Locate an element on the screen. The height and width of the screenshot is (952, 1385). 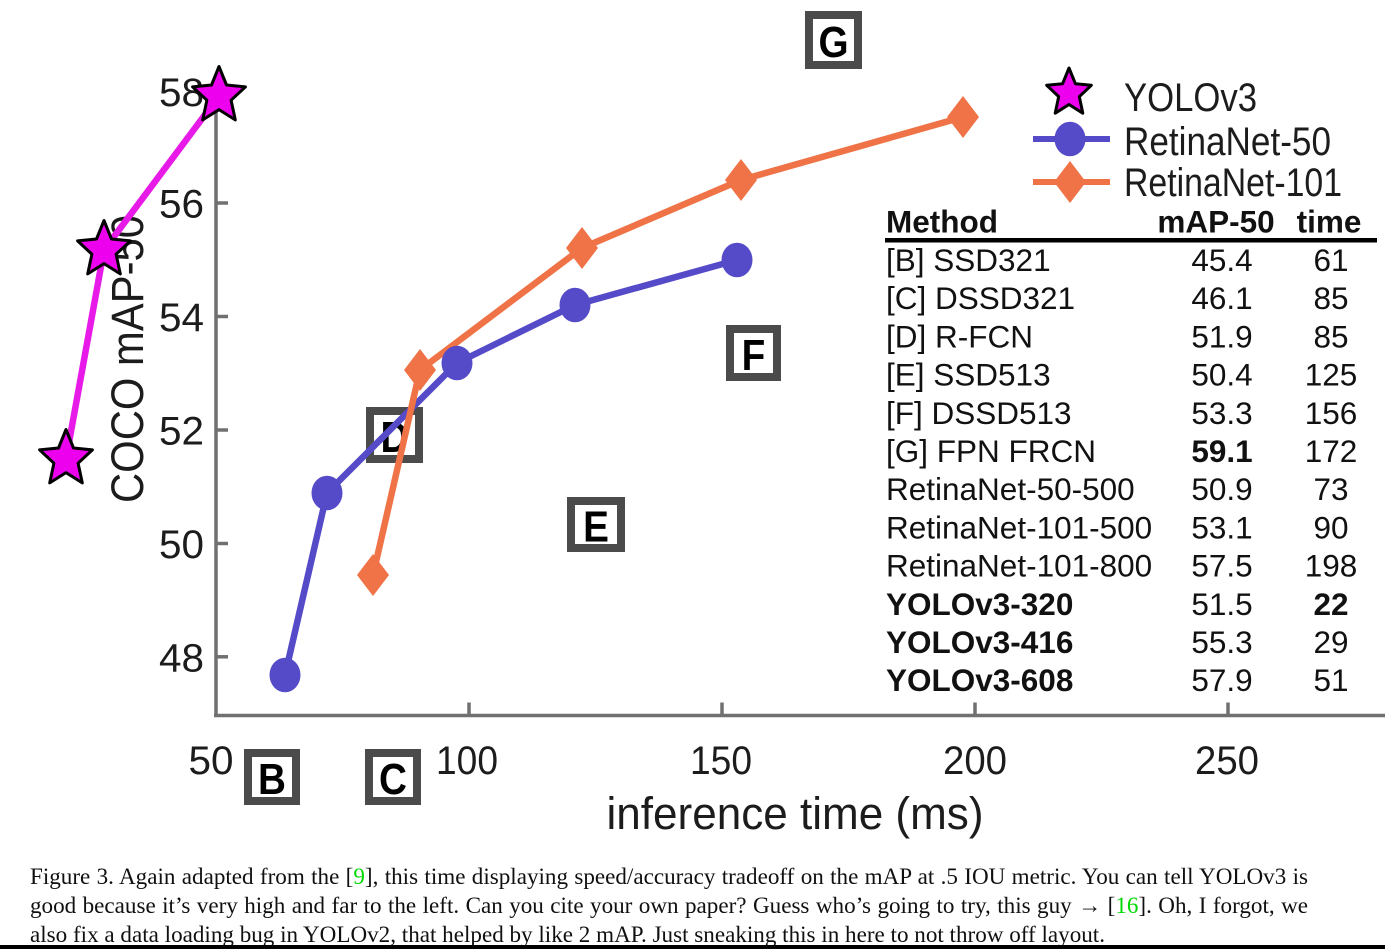
svg-text: YOLOv3 is located at coordinates (1190, 98).